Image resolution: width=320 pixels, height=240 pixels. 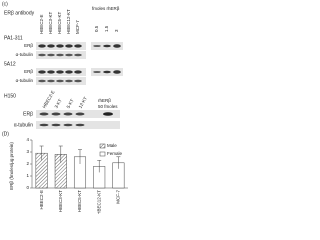 What do you see at coordinates (60, 201) in the screenshot?
I see `x-tick-label: HBEC3-KT` at bounding box center [60, 201].